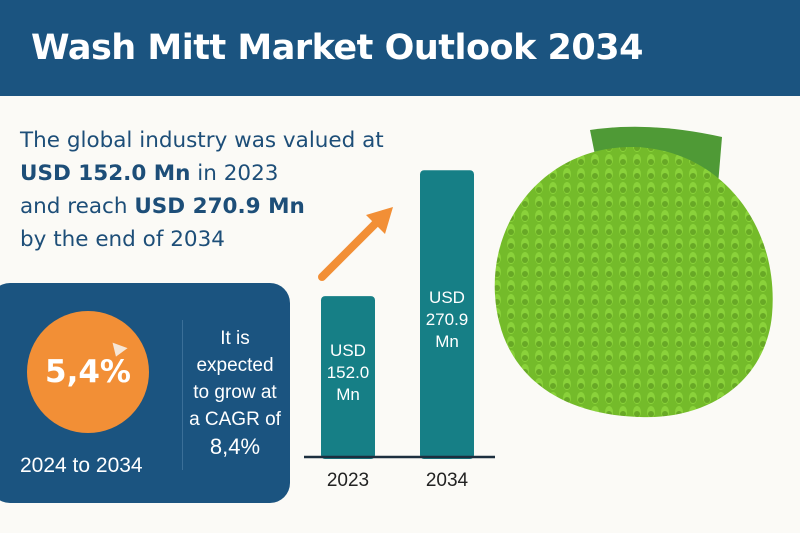 The width and height of the screenshot is (800, 533). I want to click on page-title: Wash Mitt Market Outlook 2034, so click(337, 48).